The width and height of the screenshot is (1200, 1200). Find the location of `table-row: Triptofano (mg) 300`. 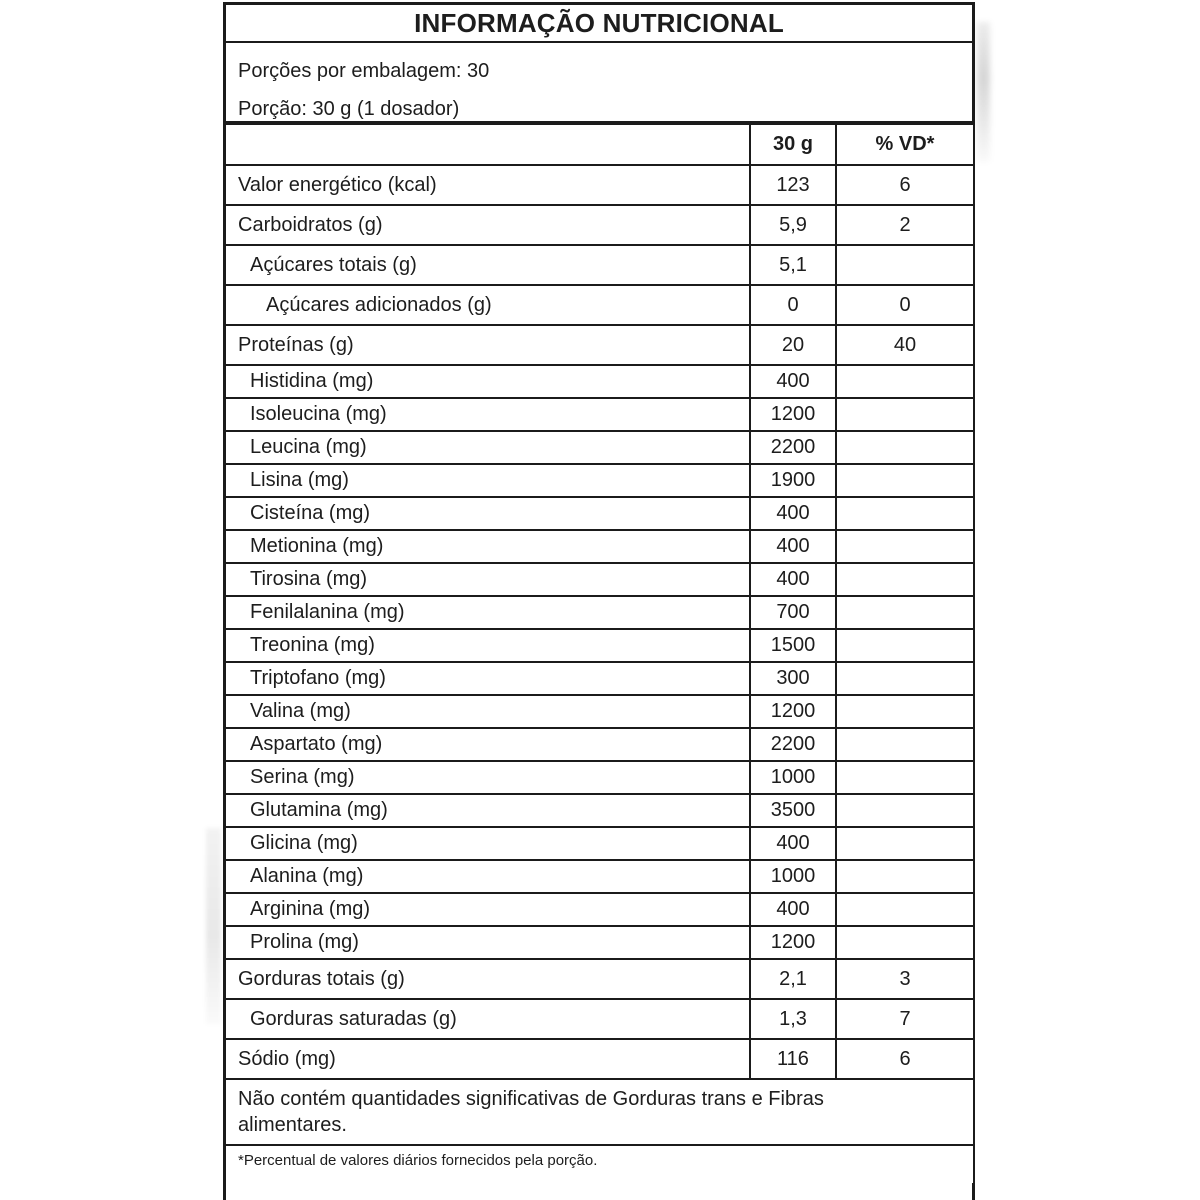

table-row: Triptofano (mg) 300 is located at coordinates (599, 678).